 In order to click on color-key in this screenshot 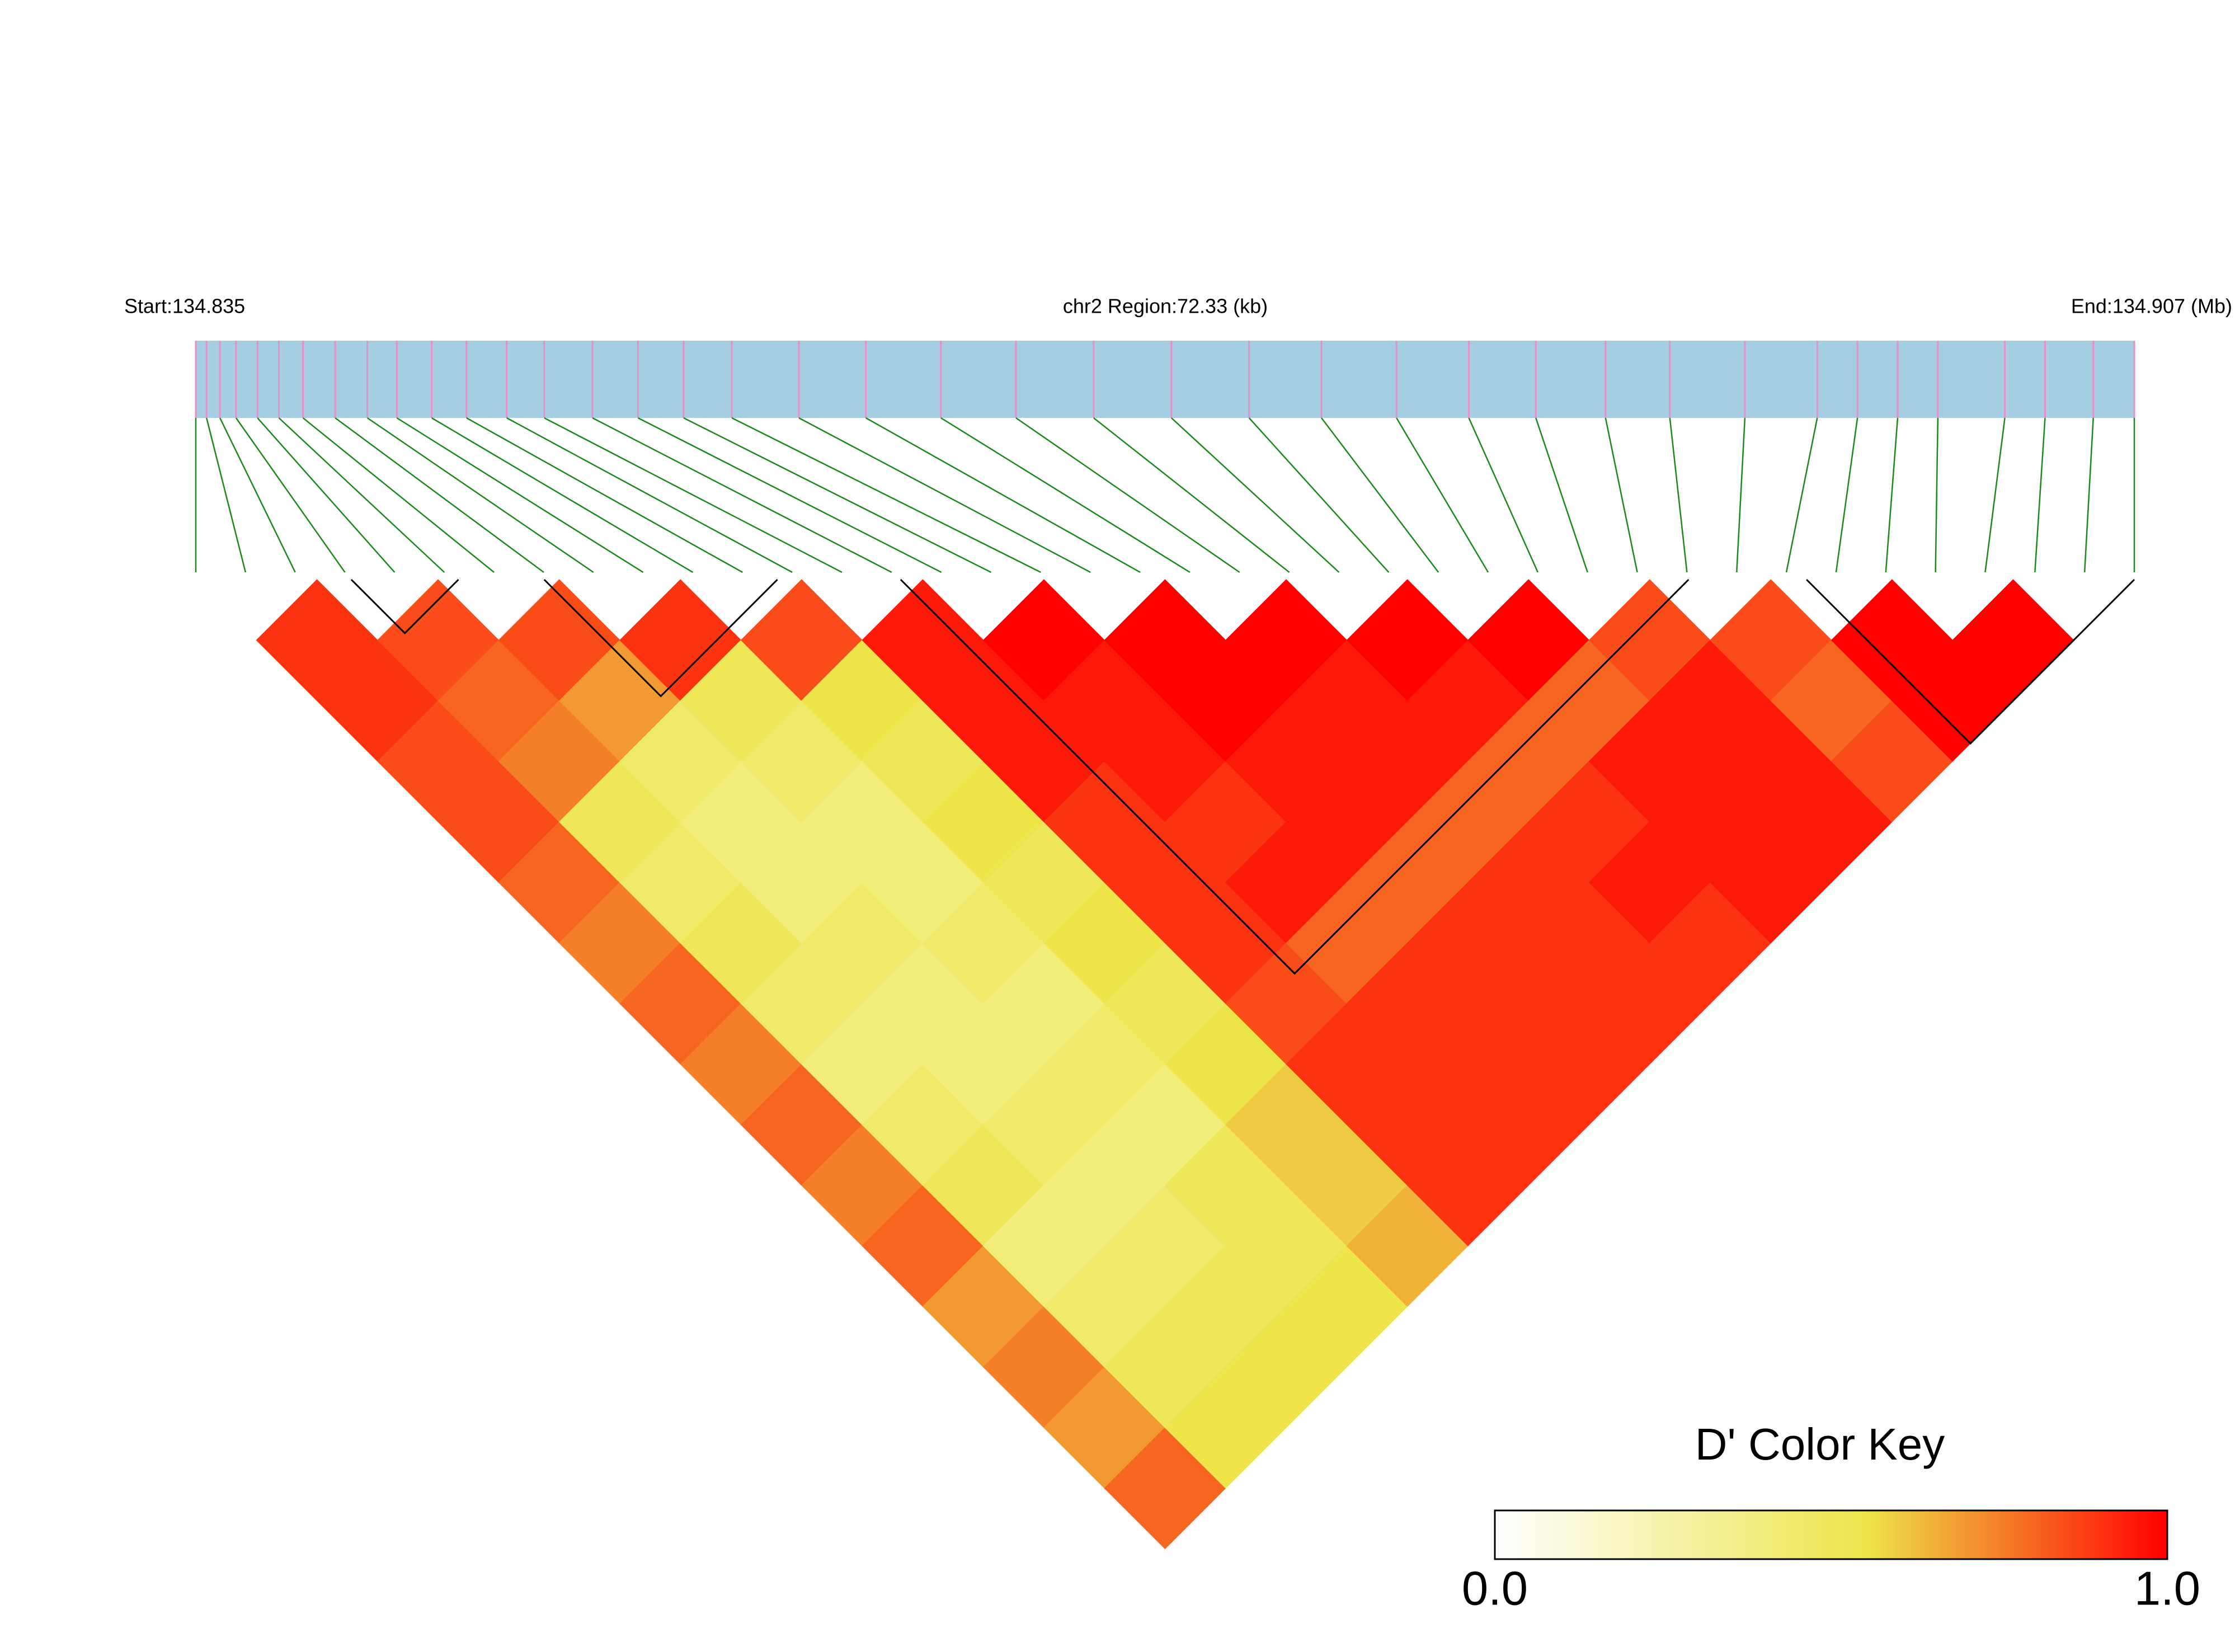, I will do `click(1831, 1535)`.